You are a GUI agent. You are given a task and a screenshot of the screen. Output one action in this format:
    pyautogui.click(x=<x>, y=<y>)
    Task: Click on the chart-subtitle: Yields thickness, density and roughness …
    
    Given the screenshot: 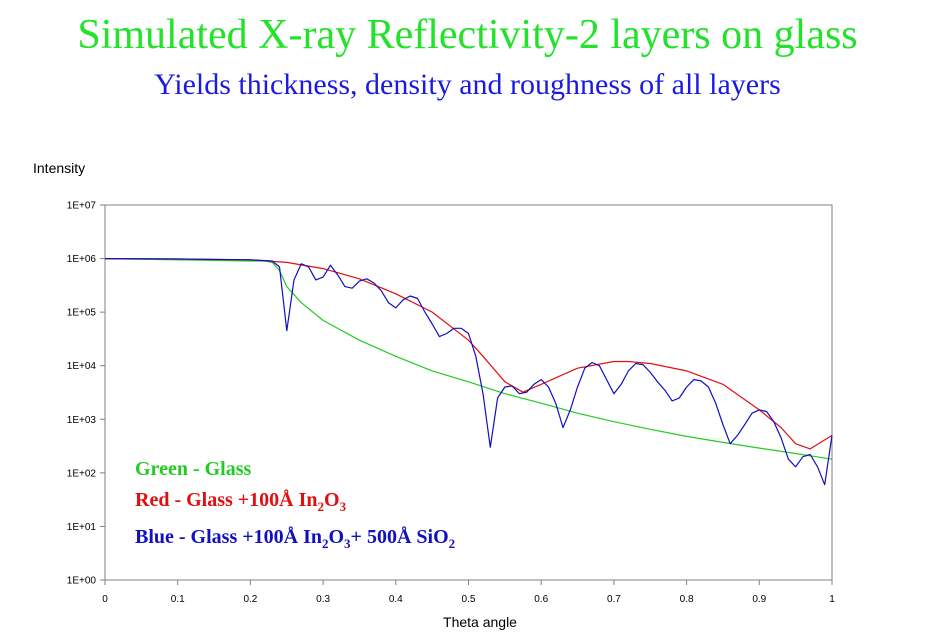 What is the action you would take?
    pyautogui.click(x=467, y=84)
    